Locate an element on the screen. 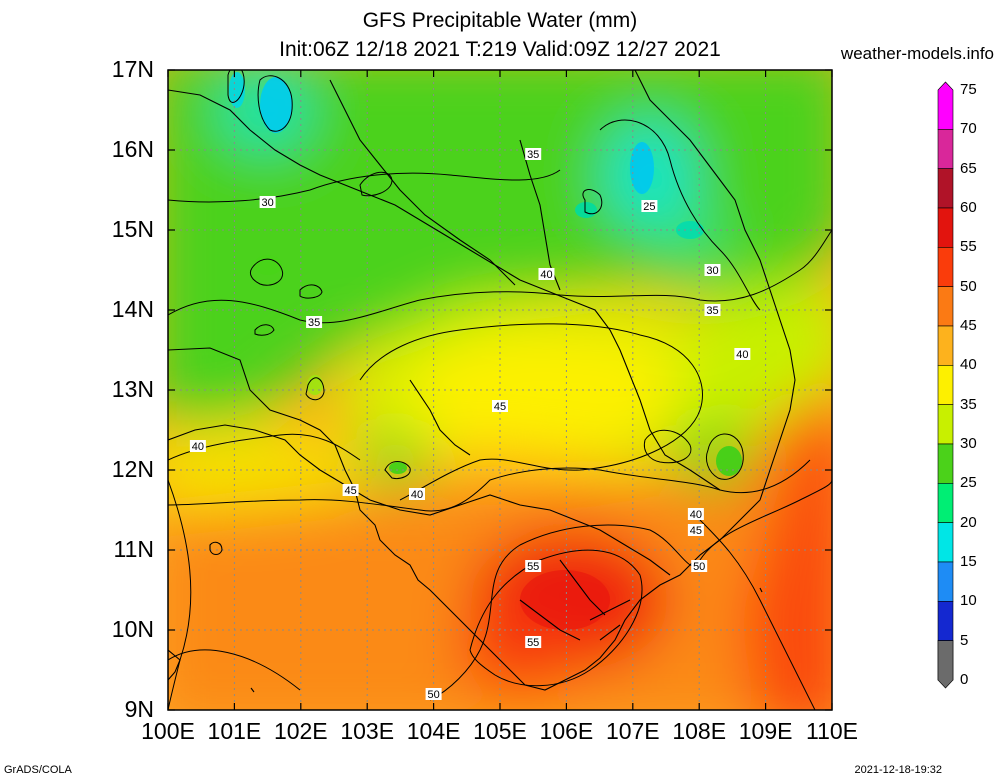 Image resolution: width=1000 pixels, height=779 pixels. colorbar-label: 65 is located at coordinates (968, 168).